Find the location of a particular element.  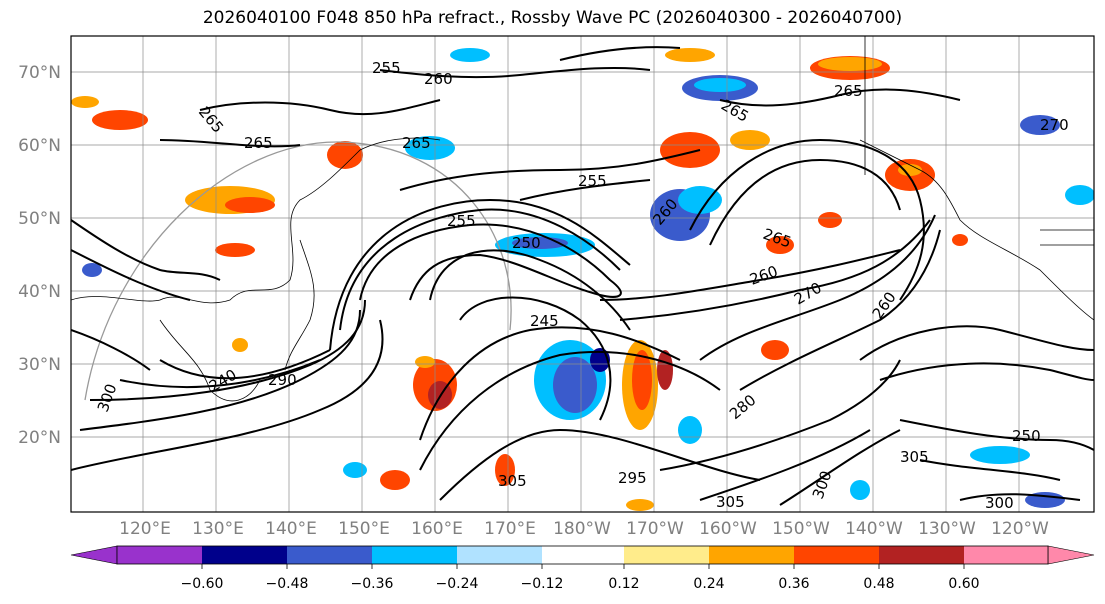

colorbar-tick-label: −0.60 is located at coordinates (202, 584).